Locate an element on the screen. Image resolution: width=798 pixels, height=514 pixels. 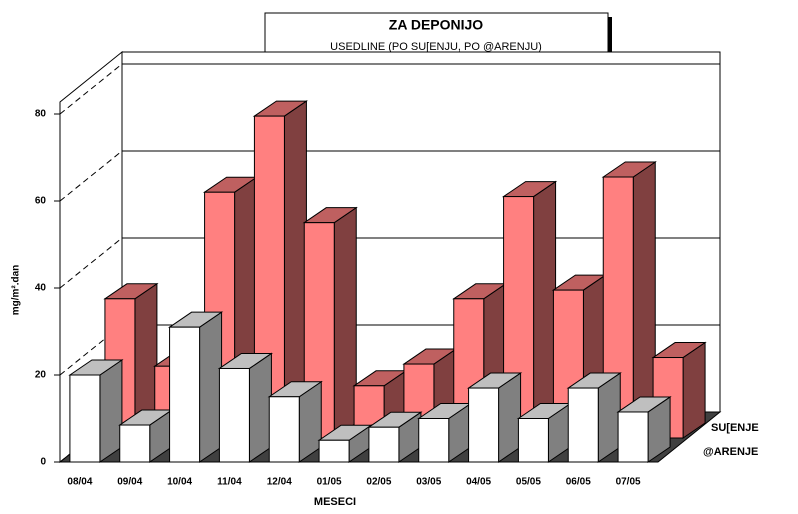
y-tick-label: 60 is located at coordinates (41, 201).